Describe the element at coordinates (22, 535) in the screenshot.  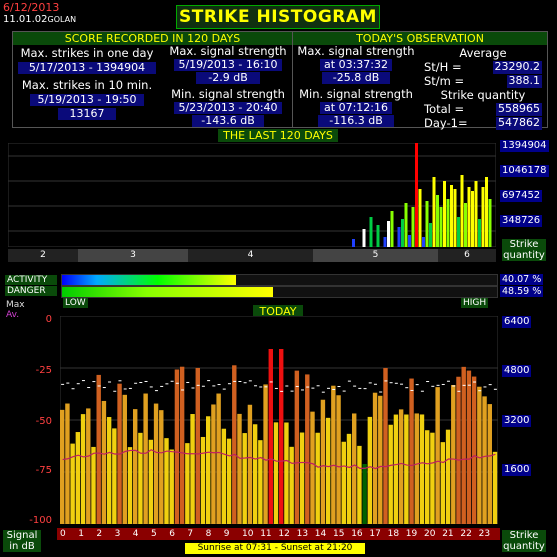
I see `signal-title-1: Signal` at that location.